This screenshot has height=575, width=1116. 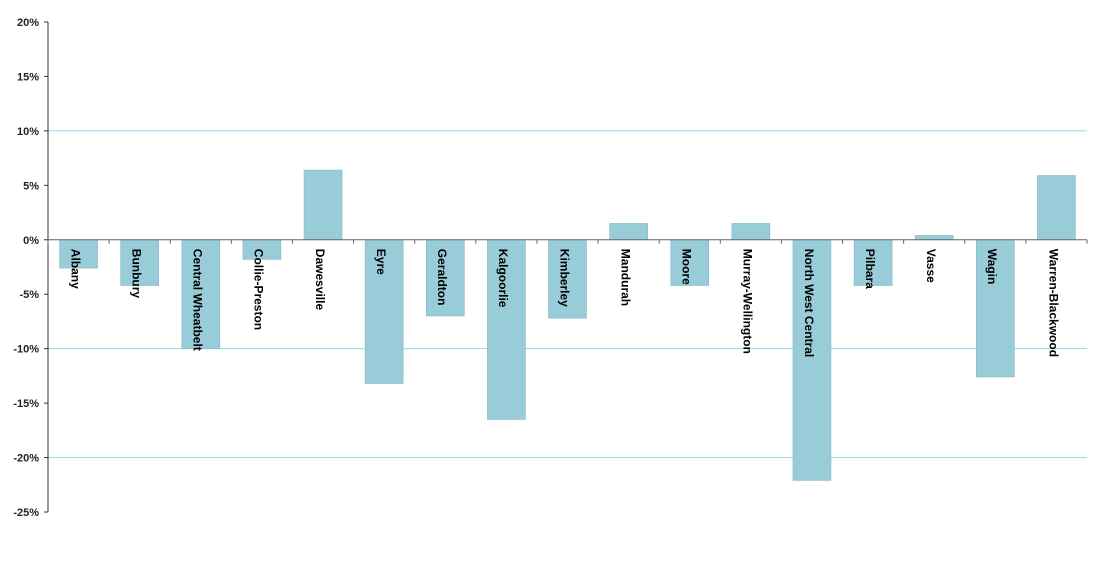 What do you see at coordinates (31, 186) in the screenshot?
I see `y-tick-label: 5%` at bounding box center [31, 186].